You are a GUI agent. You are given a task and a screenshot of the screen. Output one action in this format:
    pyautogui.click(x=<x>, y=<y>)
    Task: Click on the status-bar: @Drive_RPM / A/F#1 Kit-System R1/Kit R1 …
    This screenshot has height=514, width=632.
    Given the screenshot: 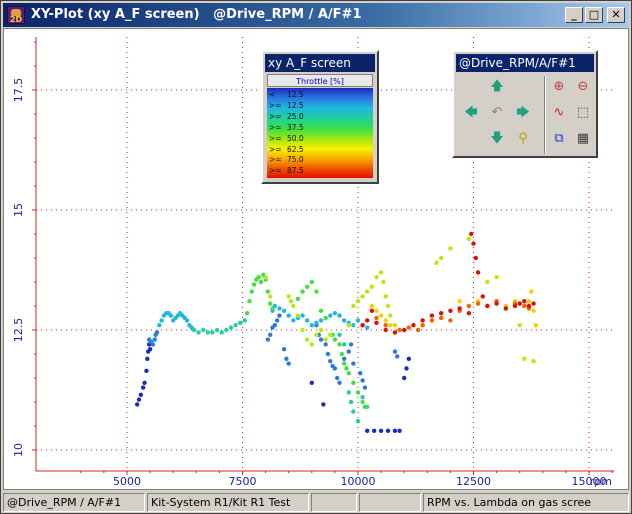 What is the action you would take?
    pyautogui.click(x=316, y=502)
    